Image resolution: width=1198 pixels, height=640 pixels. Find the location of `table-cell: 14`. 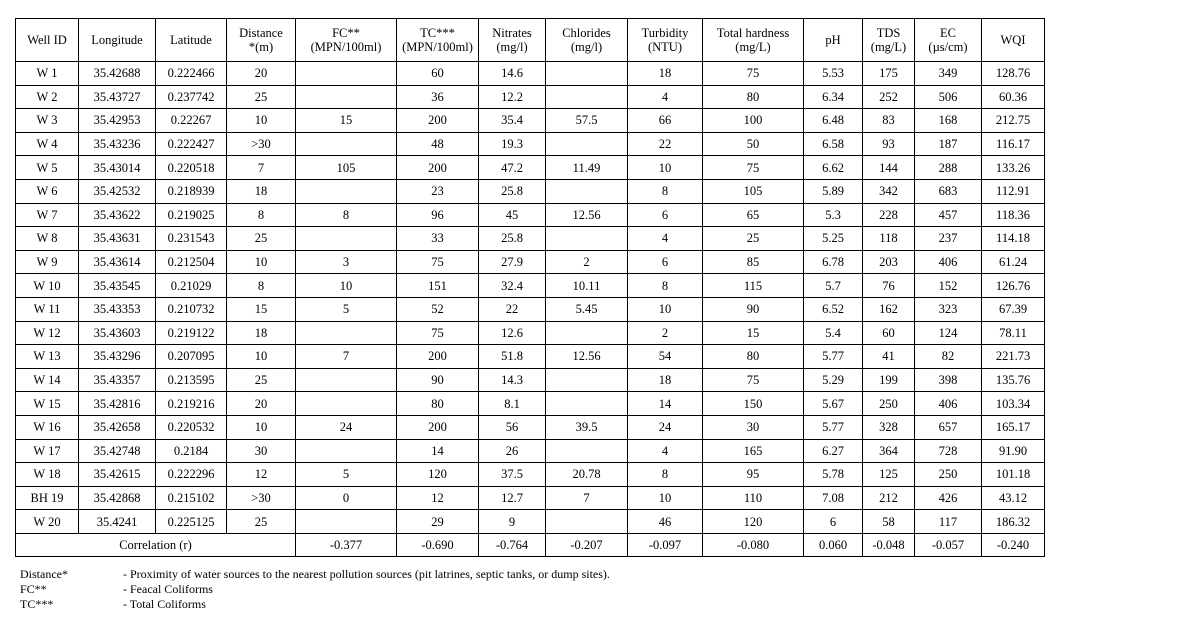

table-cell: 14 is located at coordinates (665, 403).